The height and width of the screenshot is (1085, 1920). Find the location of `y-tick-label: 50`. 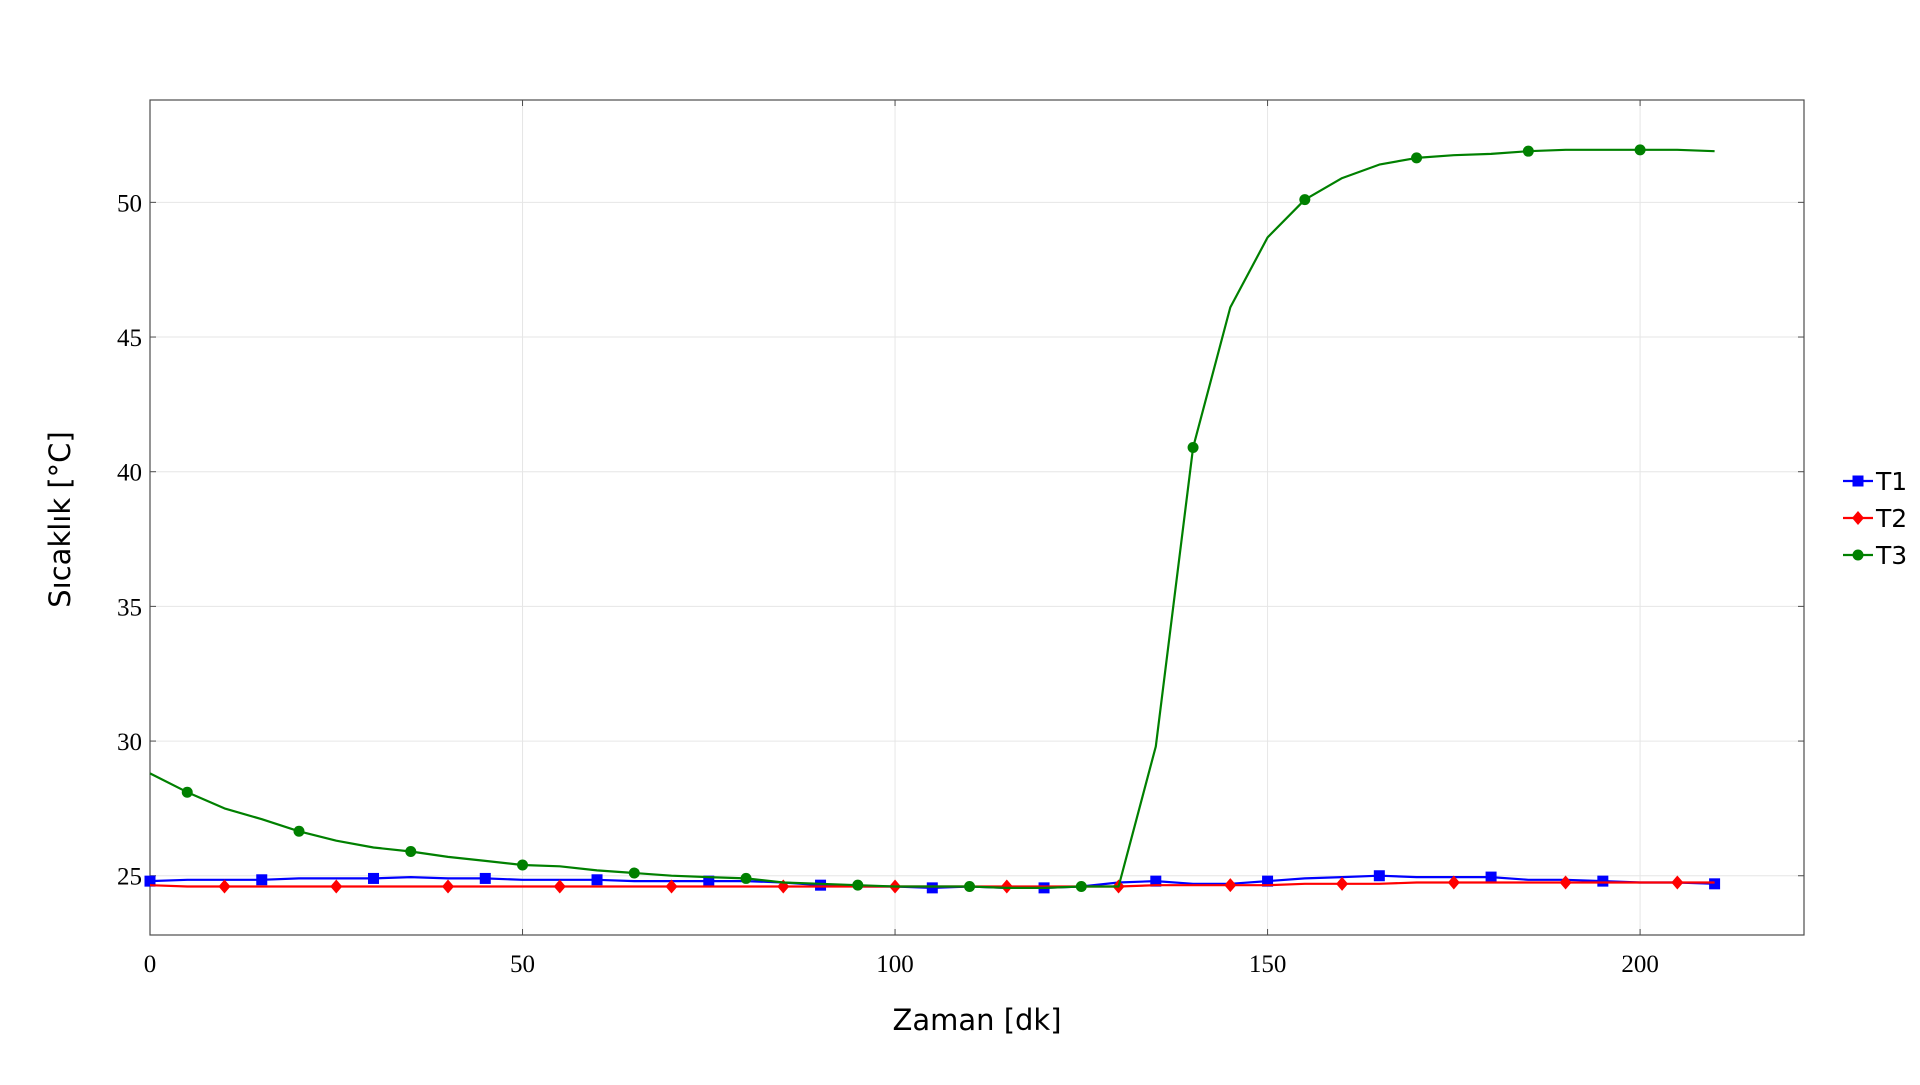

y-tick-label: 50 is located at coordinates (129, 203).